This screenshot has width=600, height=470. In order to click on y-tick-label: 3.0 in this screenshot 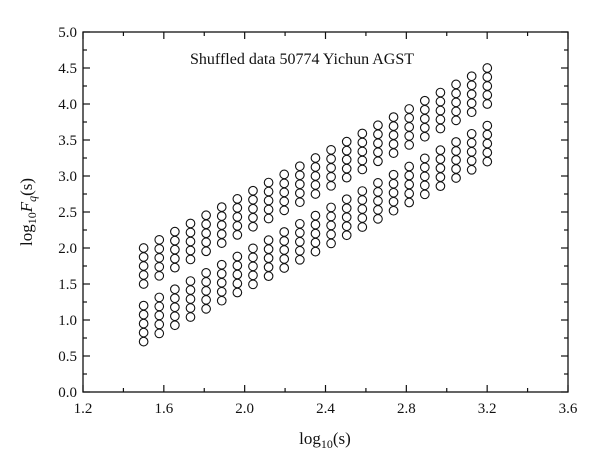, I will do `click(67, 177)`.